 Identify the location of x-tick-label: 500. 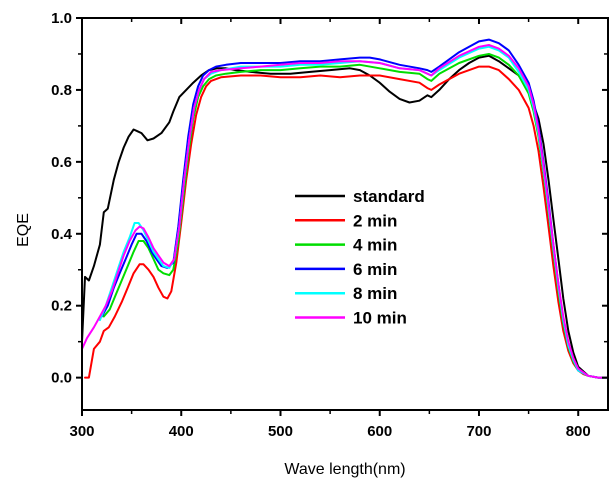
(280, 431).